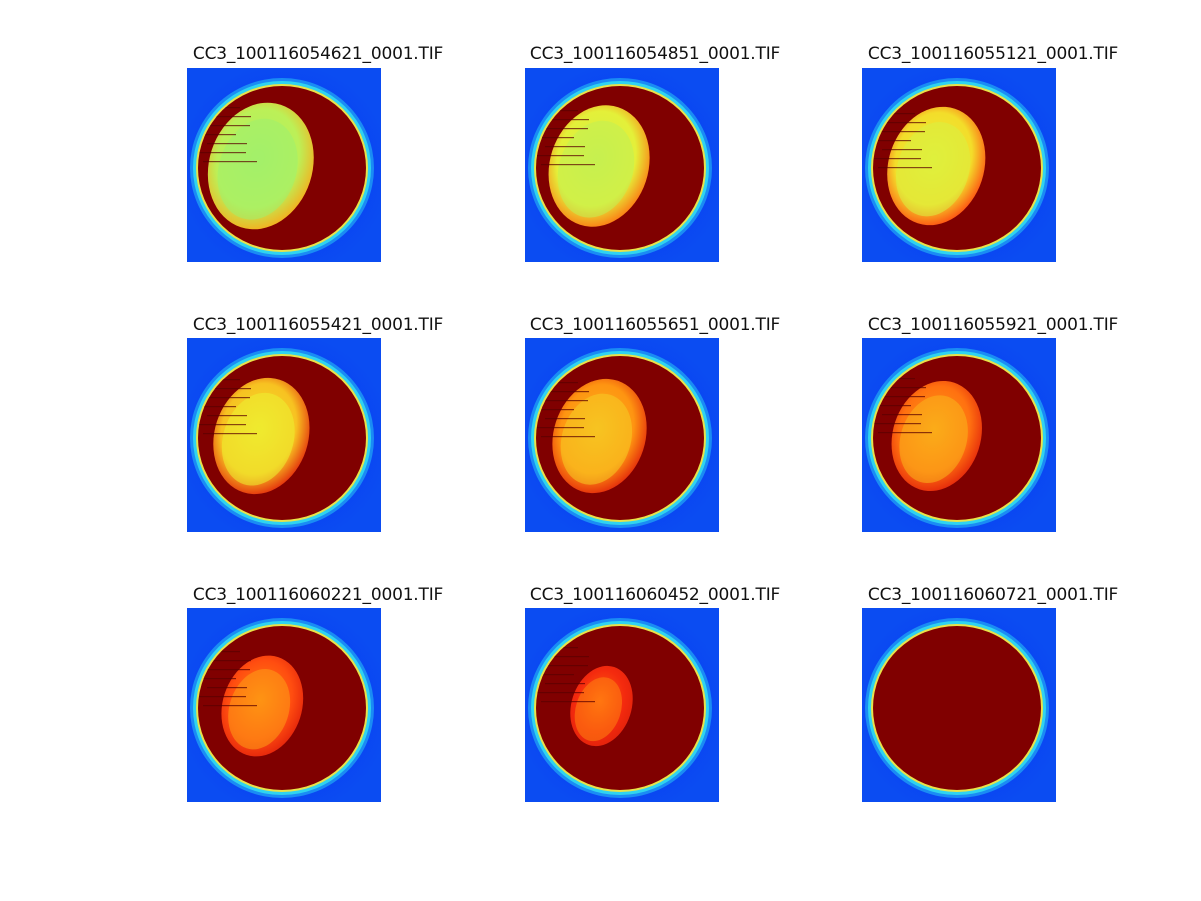 The width and height of the screenshot is (1201, 901). Describe the element at coordinates (655, 54) in the screenshot. I see `panel-title: CC3_100116054851_0001.TIF` at that location.